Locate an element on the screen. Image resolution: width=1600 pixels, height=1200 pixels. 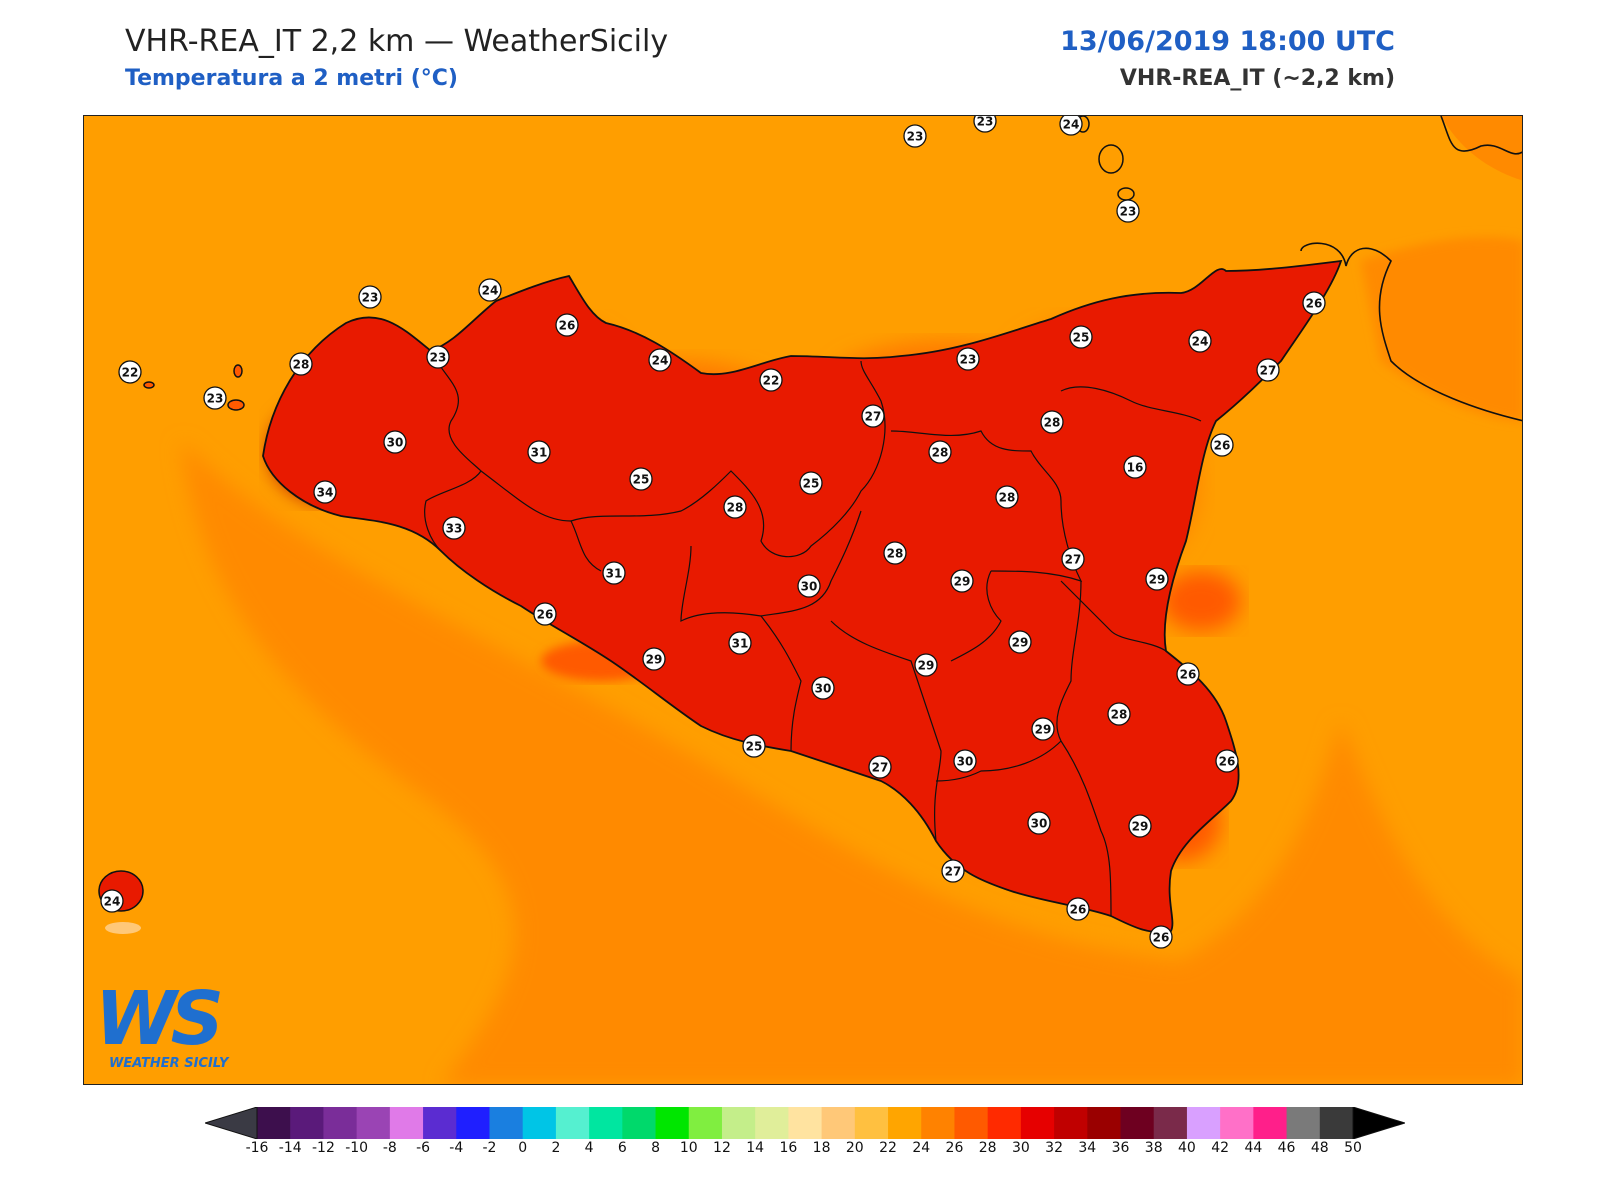
colorbar-tick-label: 30 is located at coordinates (1021, 1148).